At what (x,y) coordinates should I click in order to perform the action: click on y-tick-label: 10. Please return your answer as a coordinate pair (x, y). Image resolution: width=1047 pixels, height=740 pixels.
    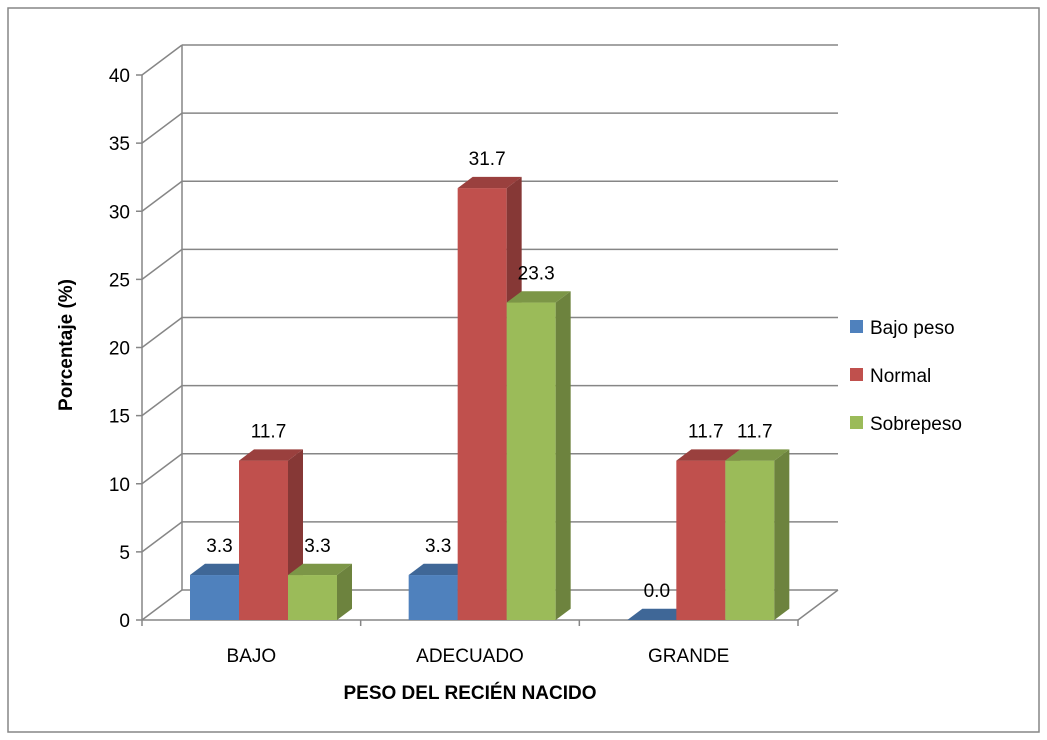
    Looking at the image, I should click on (119, 485).